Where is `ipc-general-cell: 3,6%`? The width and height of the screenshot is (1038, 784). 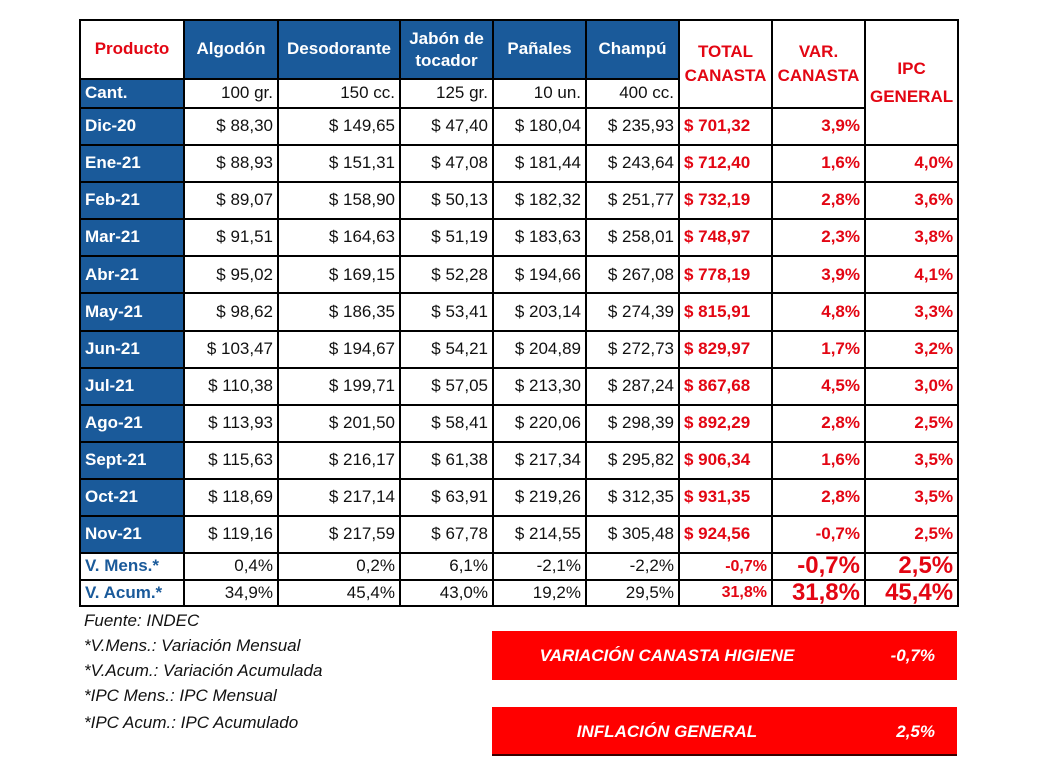
ipc-general-cell: 3,6% is located at coordinates (911, 201).